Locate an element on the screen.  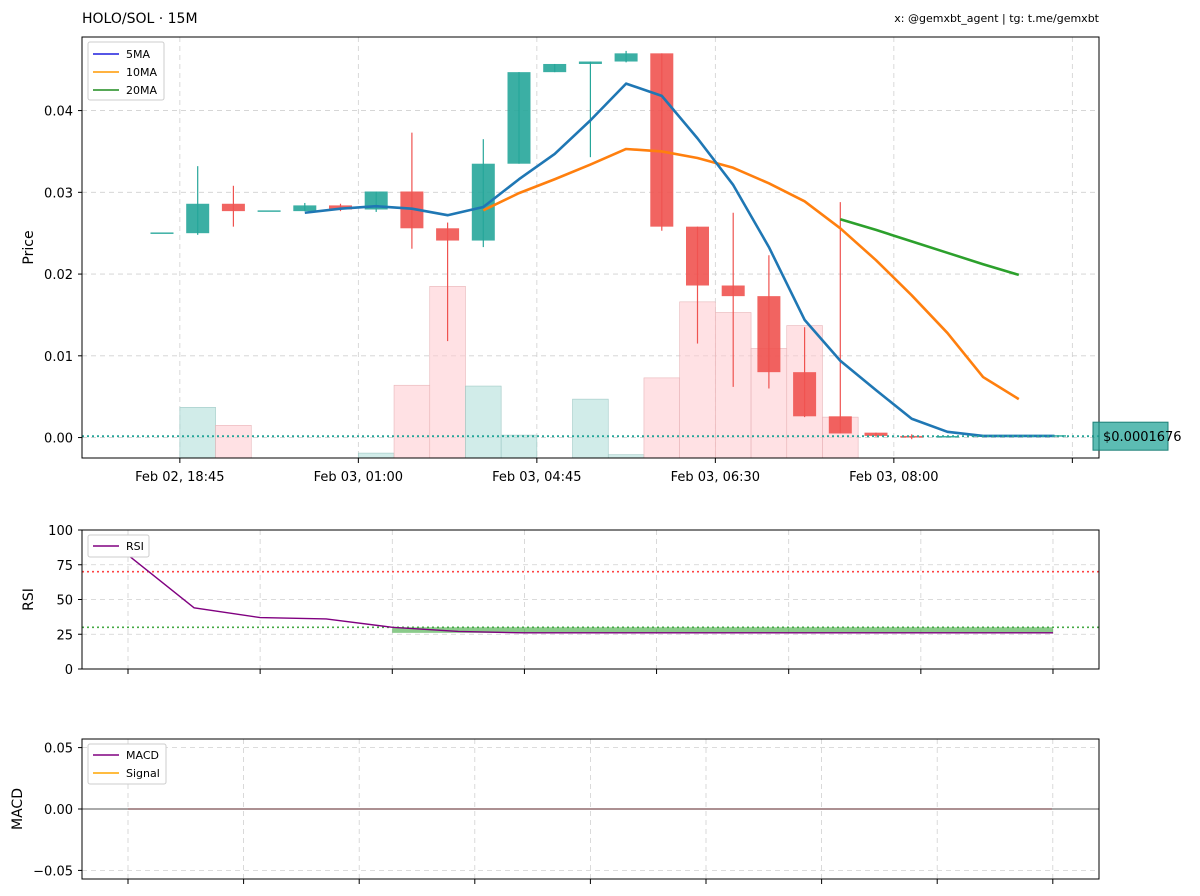
price-xtick-label: Feb 03, 08:00 is located at coordinates (893, 477).